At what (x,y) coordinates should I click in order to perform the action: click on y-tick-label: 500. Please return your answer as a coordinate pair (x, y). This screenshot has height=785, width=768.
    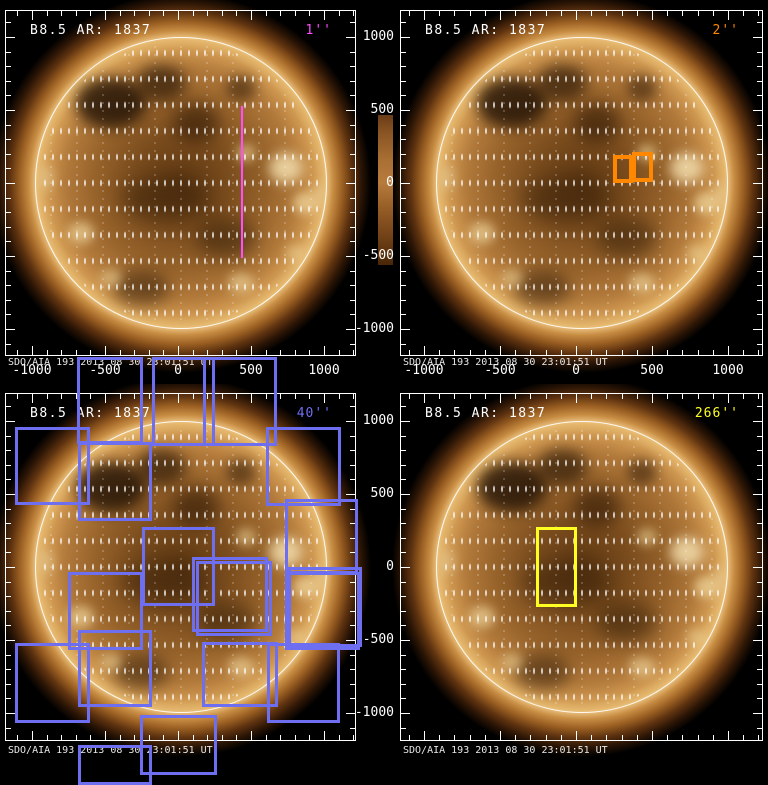
    Looking at the image, I should click on (372, 109).